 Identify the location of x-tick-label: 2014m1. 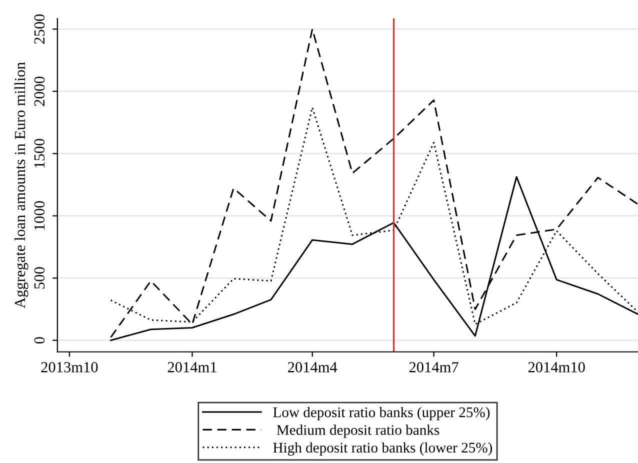
(192, 367).